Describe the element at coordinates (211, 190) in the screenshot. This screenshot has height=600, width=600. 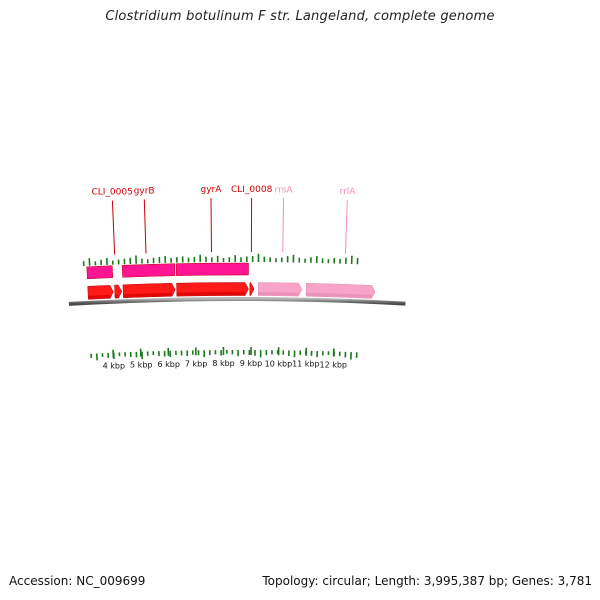
I see `gene-label: gyrA` at that location.